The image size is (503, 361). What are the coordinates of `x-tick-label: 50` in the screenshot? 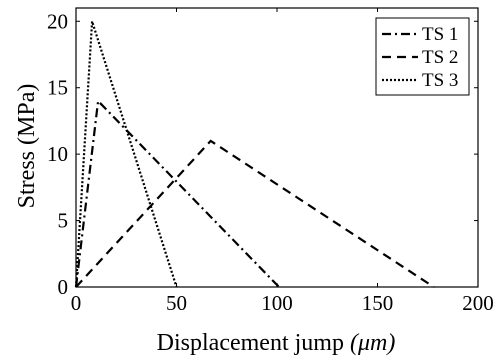 It's located at (176, 303).